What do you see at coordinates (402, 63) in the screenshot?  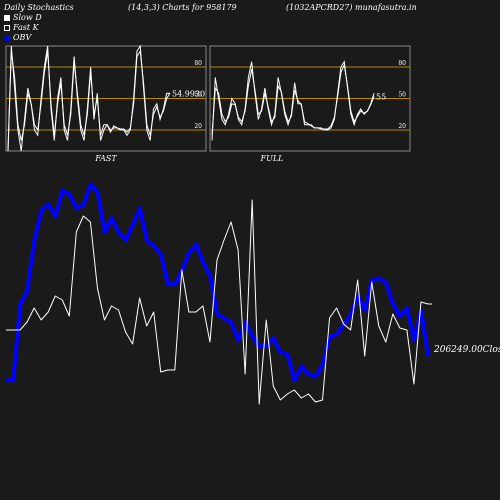 I see `full-tick-80: 80` at bounding box center [402, 63].